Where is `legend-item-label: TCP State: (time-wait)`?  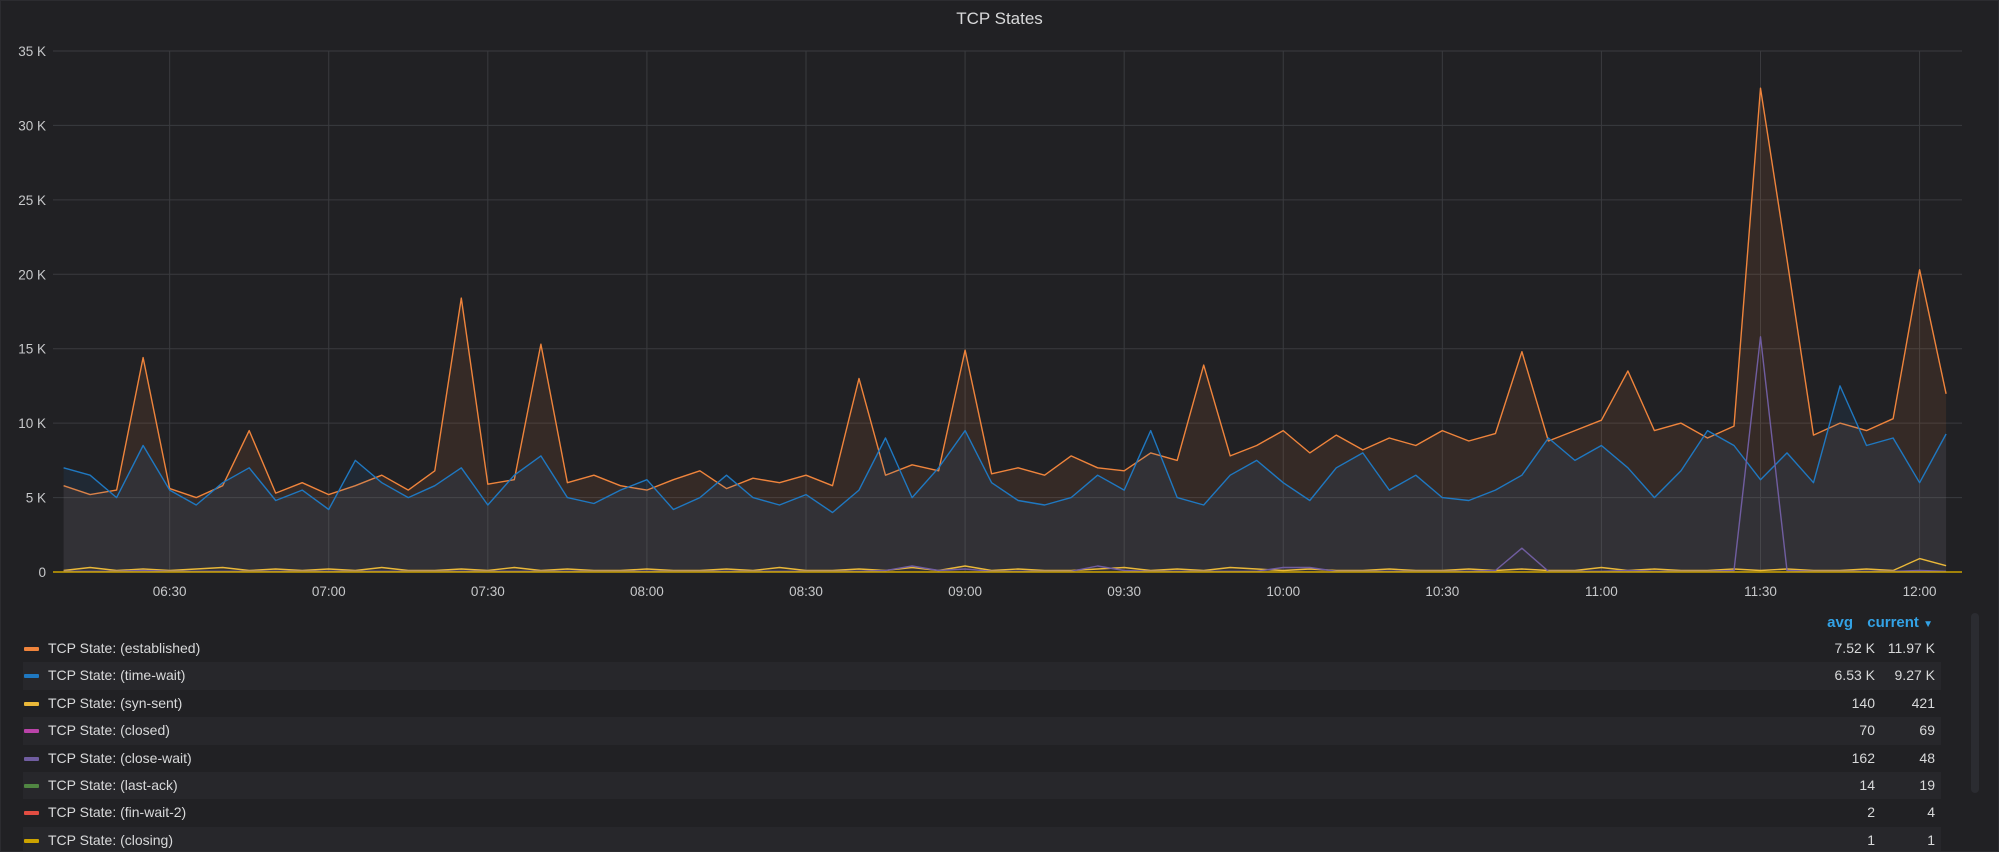
legend-item-label: TCP State: (time-wait) is located at coordinates (117, 675).